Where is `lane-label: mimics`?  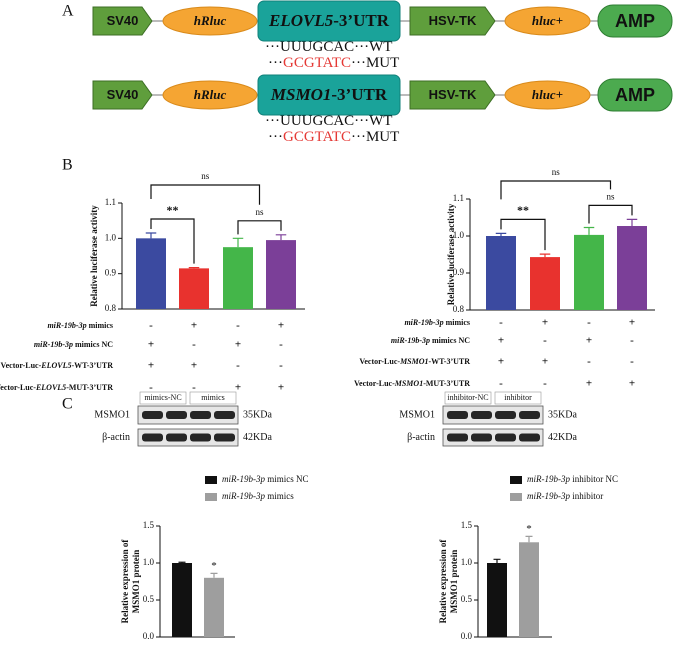
lane-label: mimics is located at coordinates (213, 397).